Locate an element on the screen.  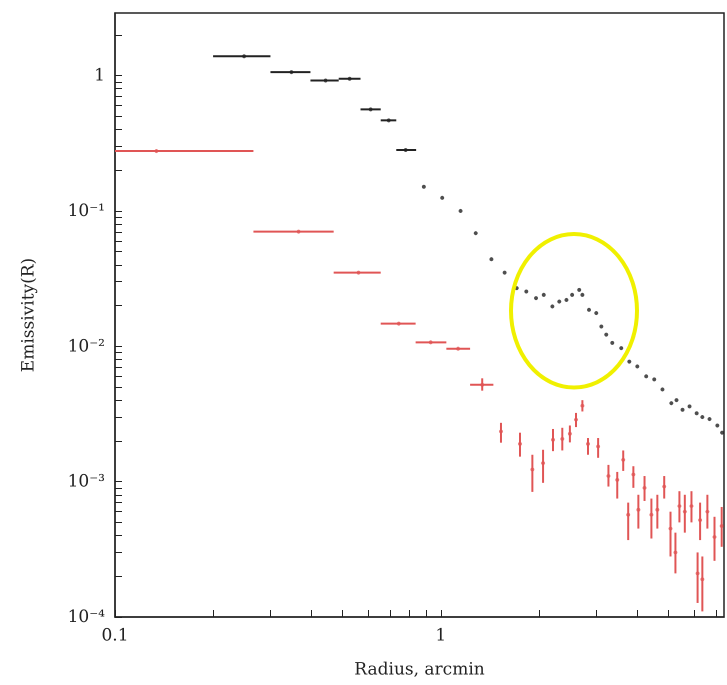
y-tick-label: 10⁻¹ is located at coordinates (86, 210).